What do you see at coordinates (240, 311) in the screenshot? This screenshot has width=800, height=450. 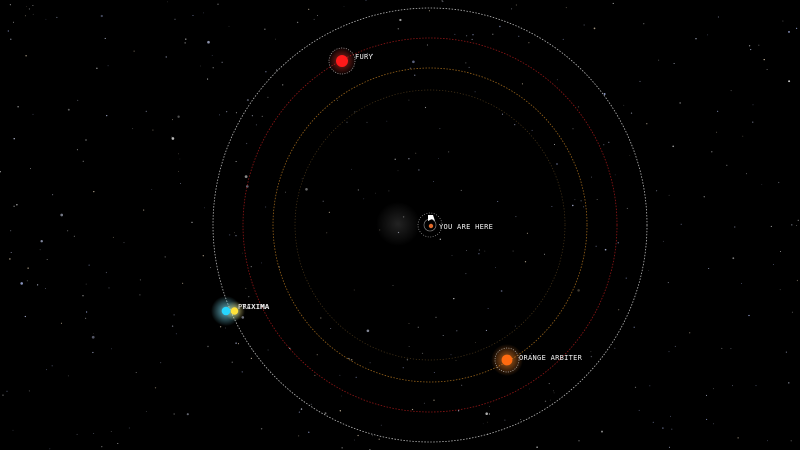 I see `star-prixima: PRIXIMA TAXIMA` at bounding box center [240, 311].